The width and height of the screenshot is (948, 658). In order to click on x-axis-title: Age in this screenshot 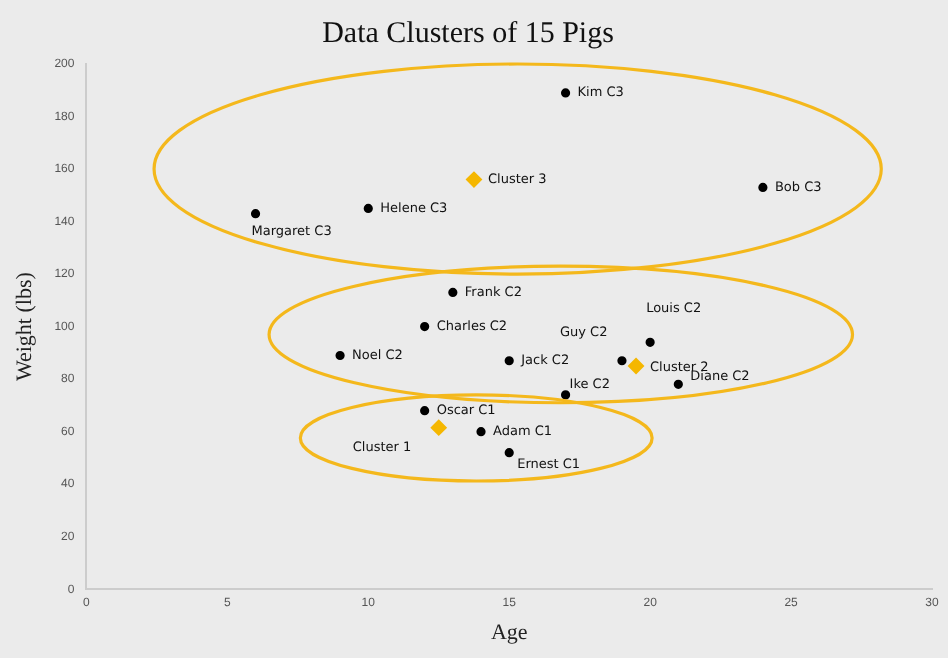, I will do `click(509, 632)`.